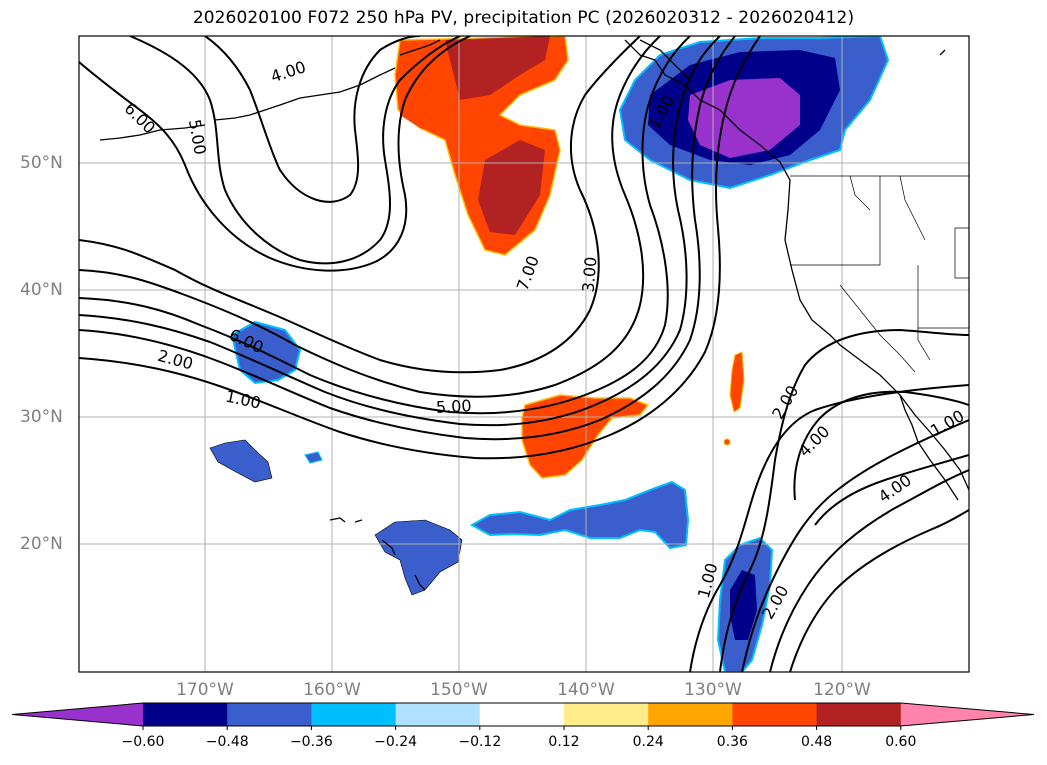  I want to click on state-borders, so click(879, 274).